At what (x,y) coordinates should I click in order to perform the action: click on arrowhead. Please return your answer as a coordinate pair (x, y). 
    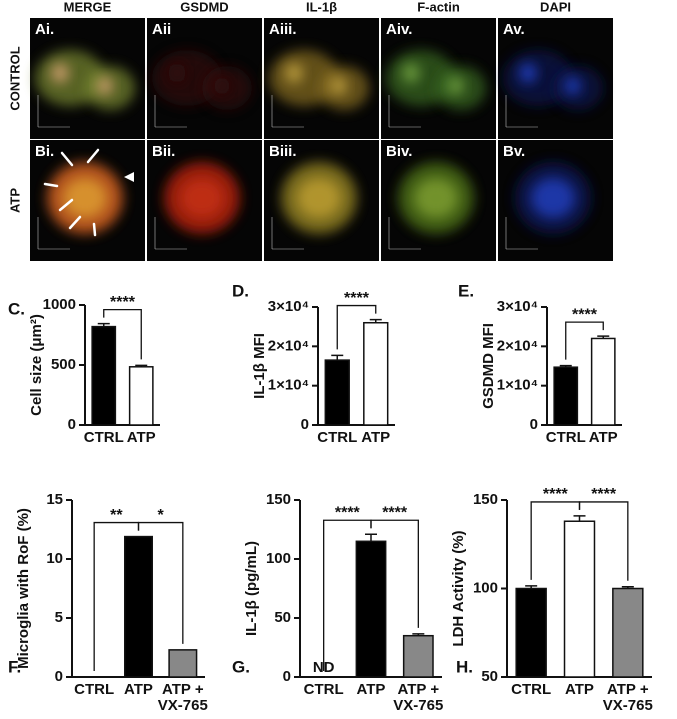
    Looking at the image, I should click on (129, 177).